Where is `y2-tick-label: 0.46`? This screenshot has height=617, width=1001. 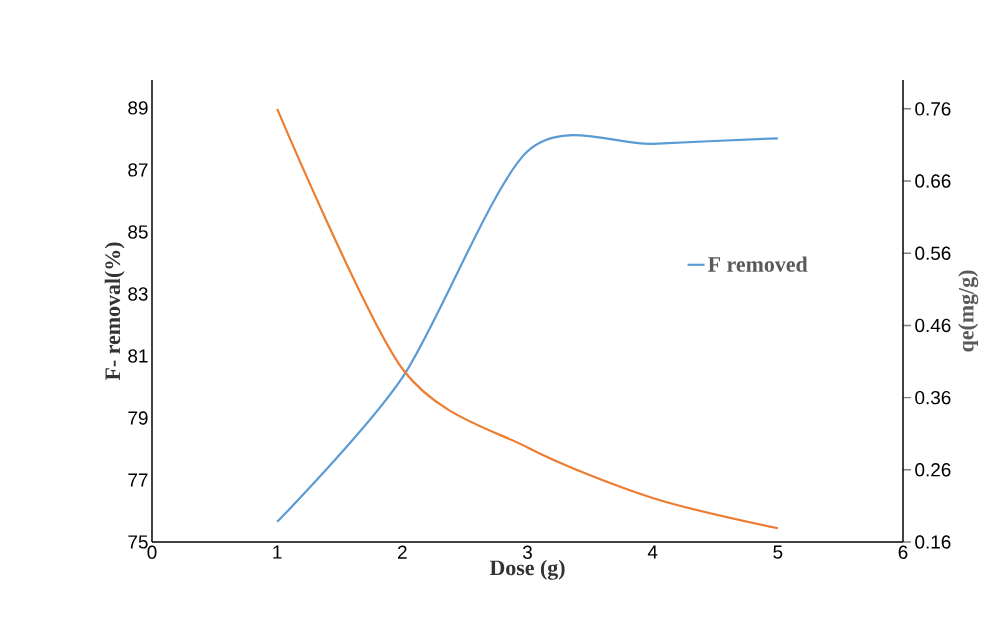 y2-tick-label: 0.46 is located at coordinates (933, 325).